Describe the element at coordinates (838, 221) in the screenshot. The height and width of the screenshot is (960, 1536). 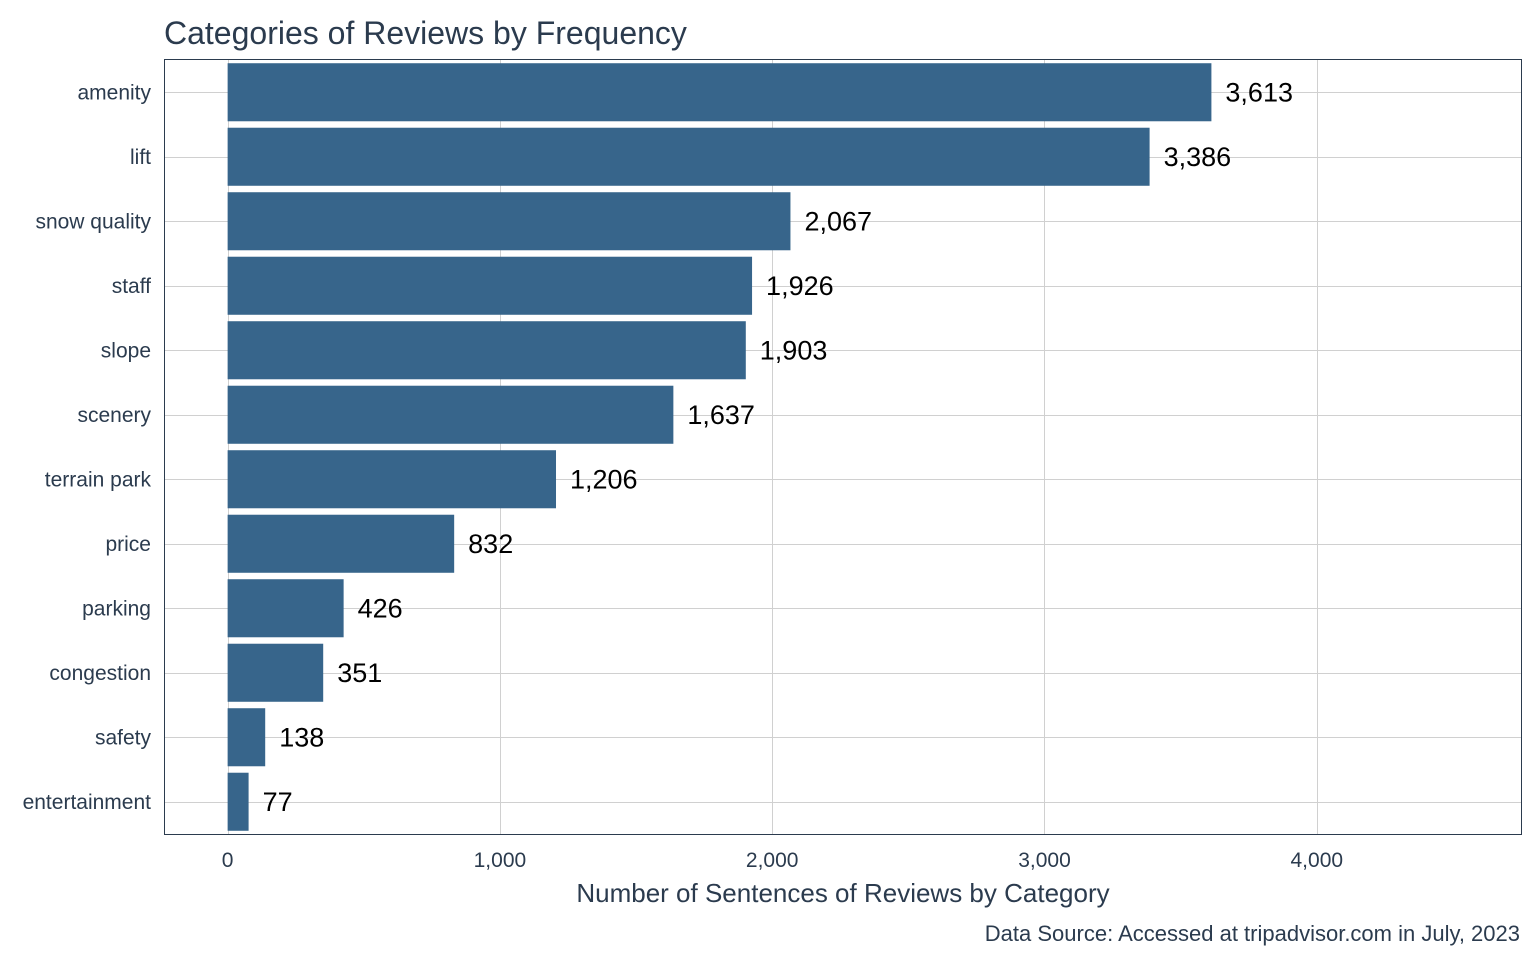
I see `bar-value-label: 2,067` at that location.